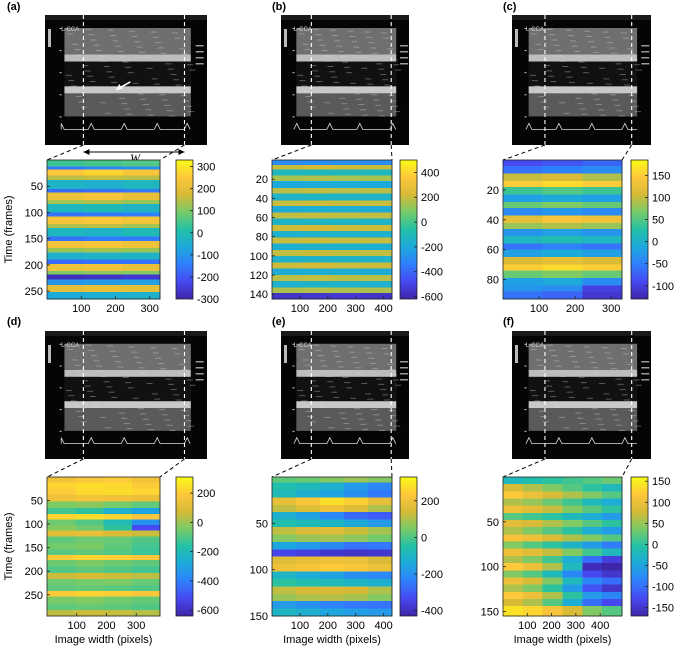 The image size is (678, 647). What do you see at coordinates (34, 525) in the screenshot?
I see `y-tick-label: 100` at bounding box center [34, 525].